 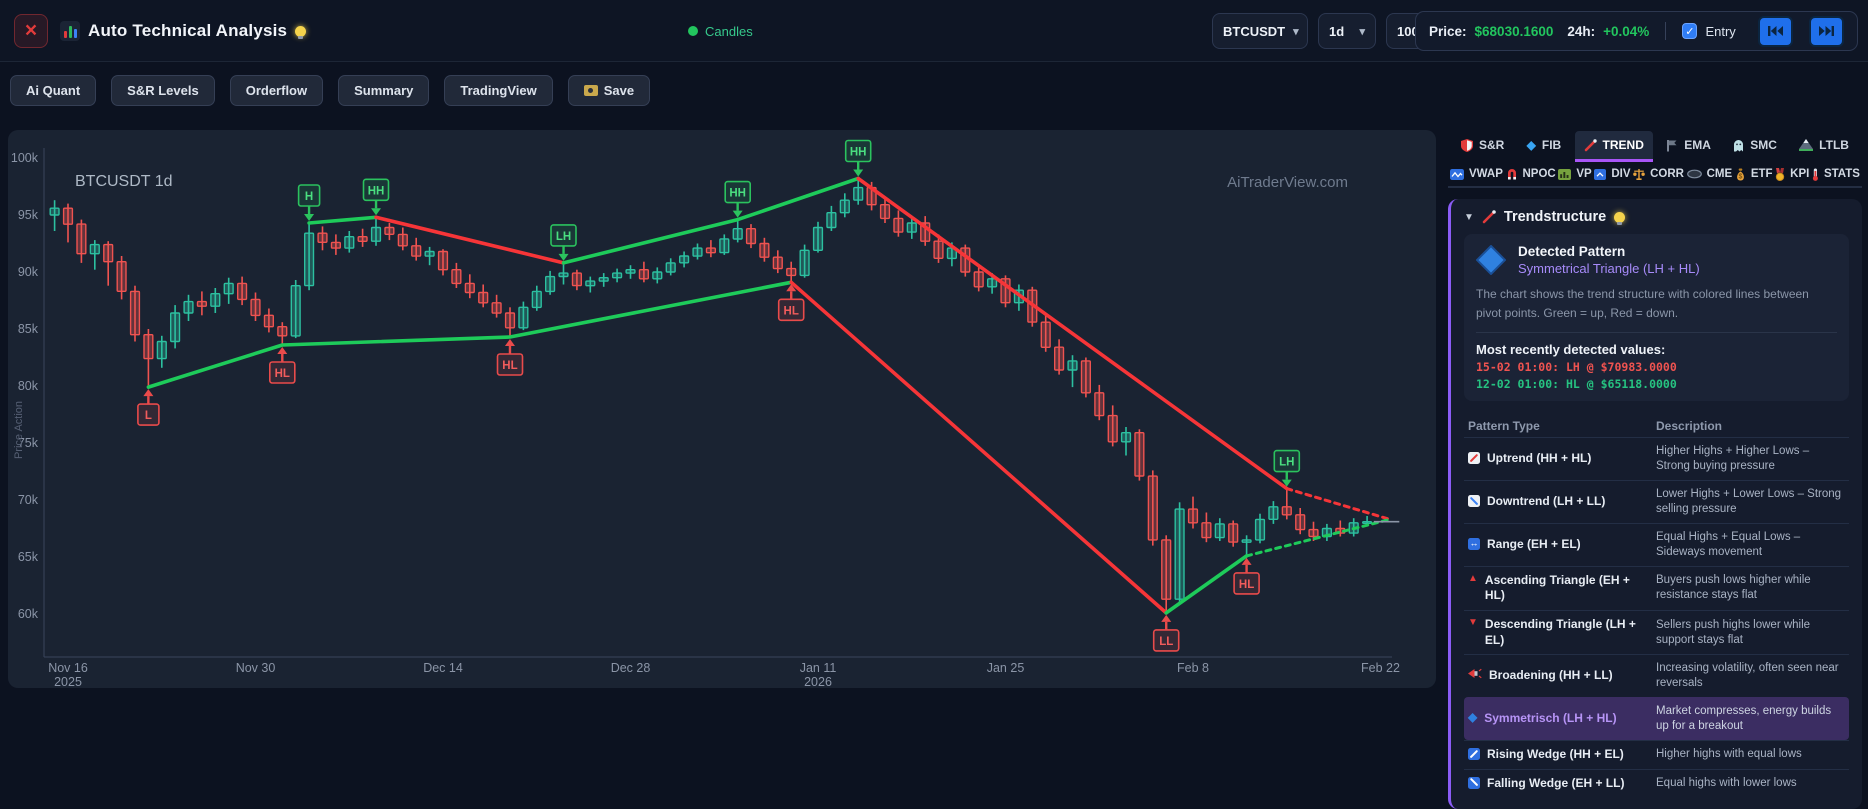 I want to click on page-title: Auto Technical Analysis, so click(x=188, y=30).